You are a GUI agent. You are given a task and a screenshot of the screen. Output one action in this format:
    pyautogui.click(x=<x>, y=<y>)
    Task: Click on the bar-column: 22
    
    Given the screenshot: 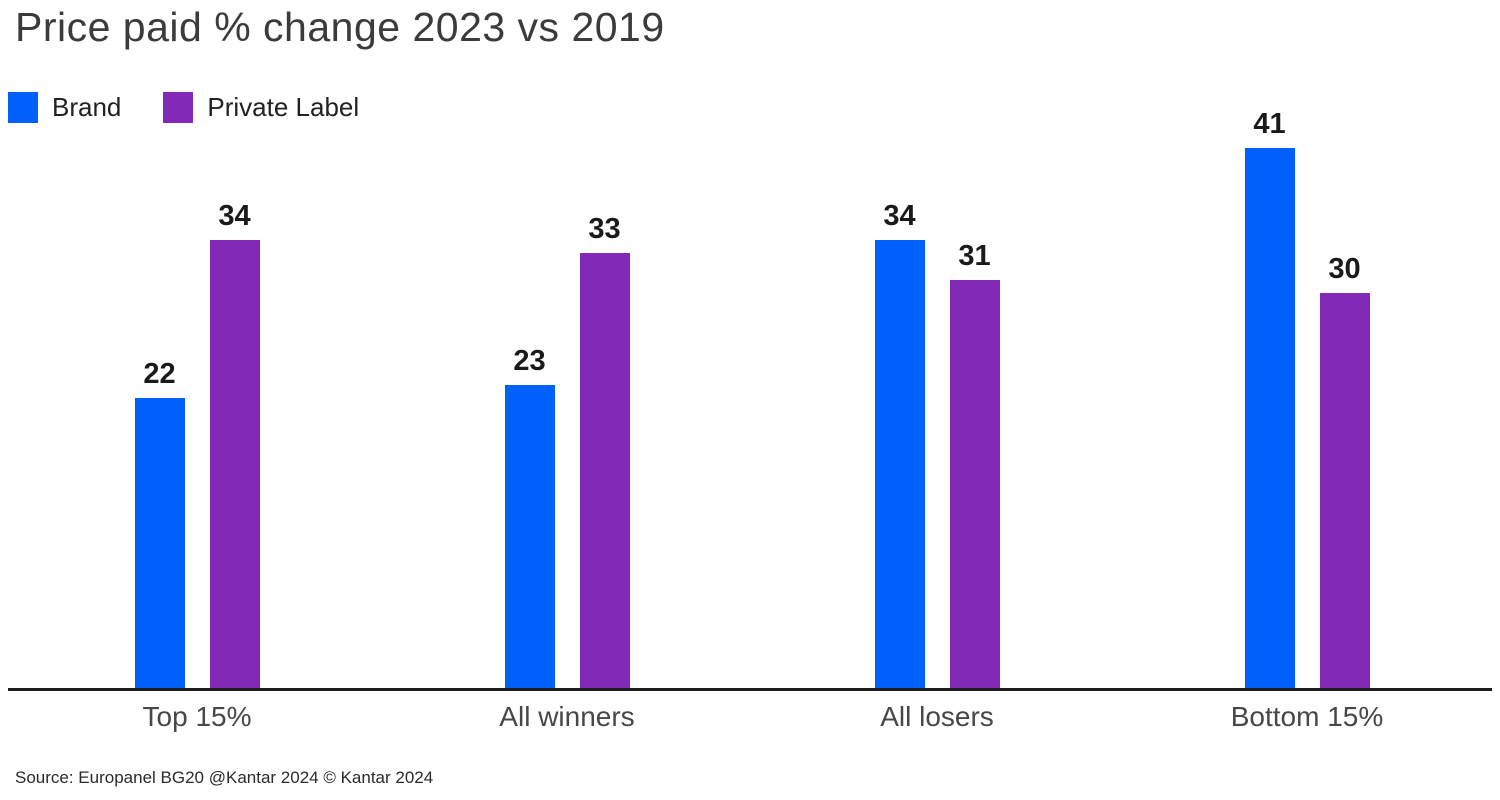 What is the action you would take?
    pyautogui.click(x=159, y=523)
    